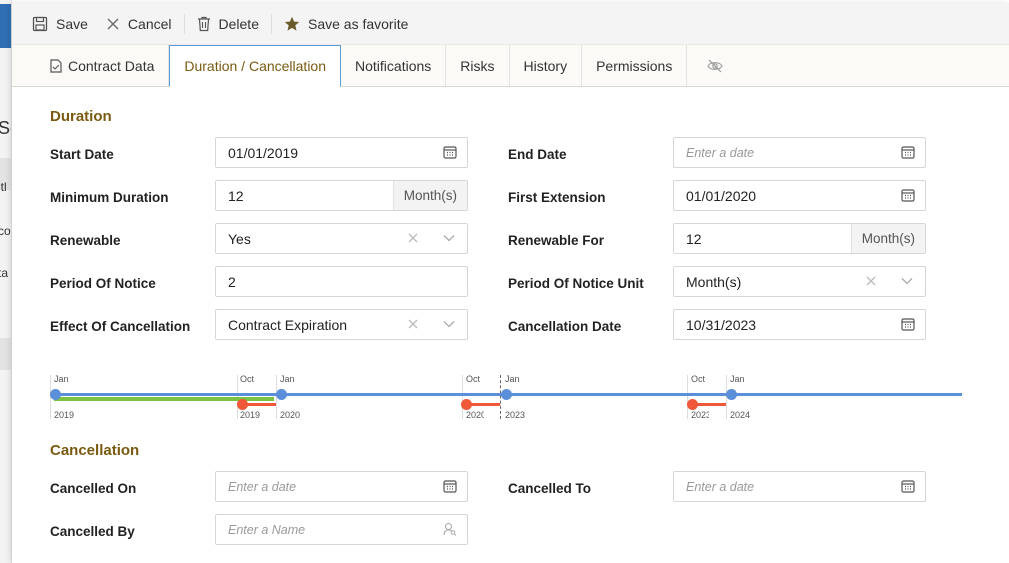  I want to click on favorite-label: Save as favorite, so click(358, 23).